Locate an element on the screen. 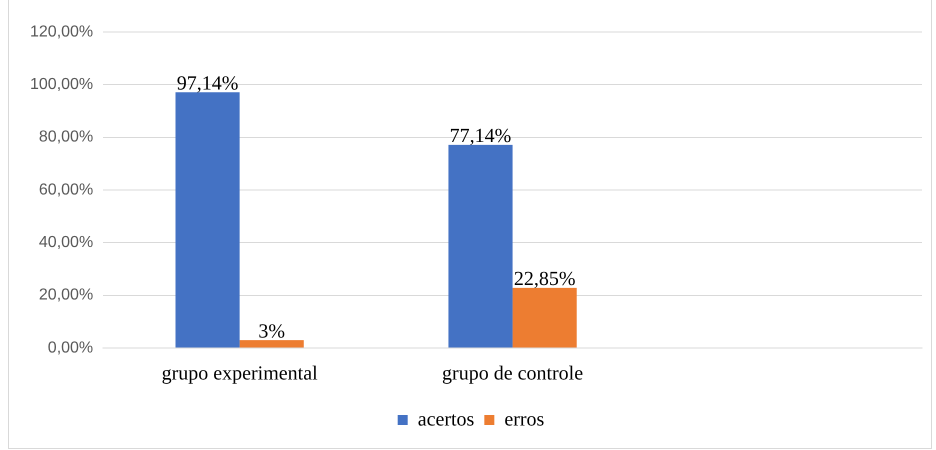  y-tick-label: 100,00% is located at coordinates (62, 85).